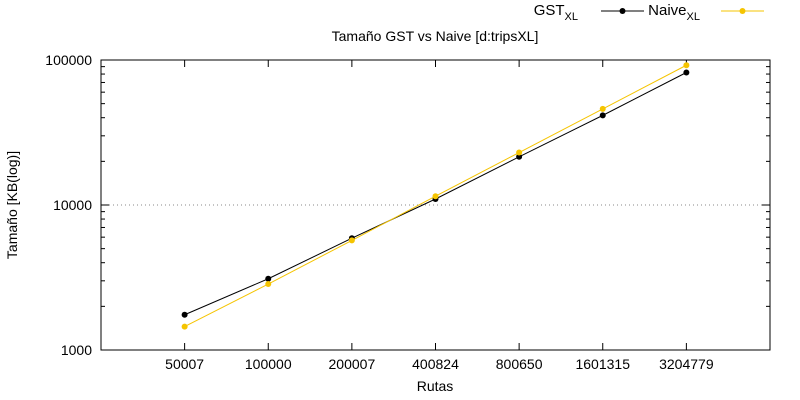  Describe the element at coordinates (184, 364) in the screenshot. I see `x-tick-label: 50007` at that location.